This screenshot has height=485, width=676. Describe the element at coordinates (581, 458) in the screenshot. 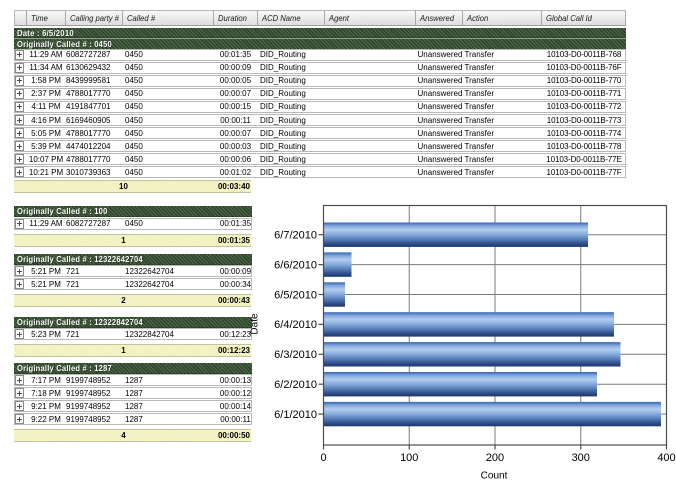

I see `svg-text: 300` at that location.